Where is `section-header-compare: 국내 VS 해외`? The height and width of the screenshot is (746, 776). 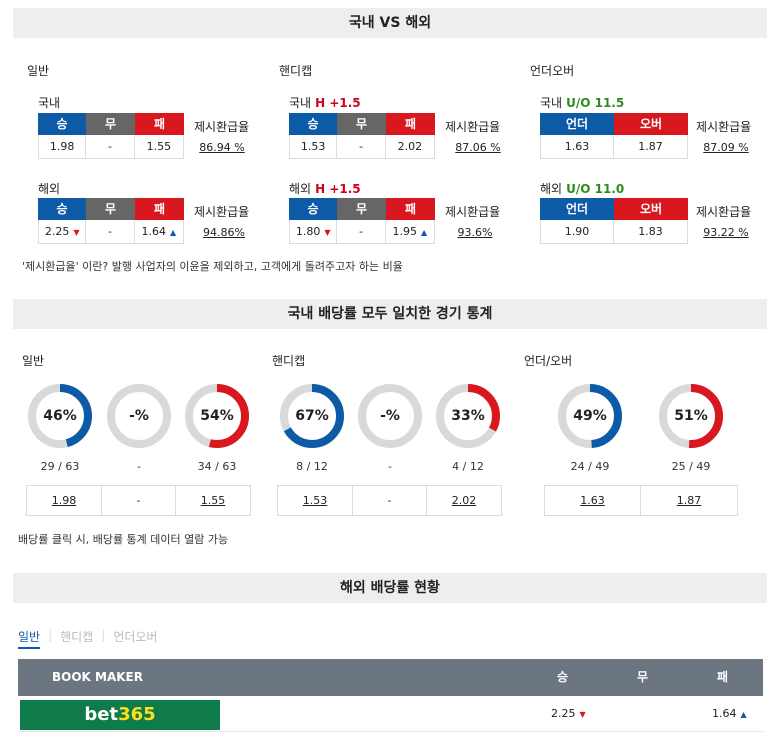 section-header-compare: 국내 VS 해외 is located at coordinates (390, 23).